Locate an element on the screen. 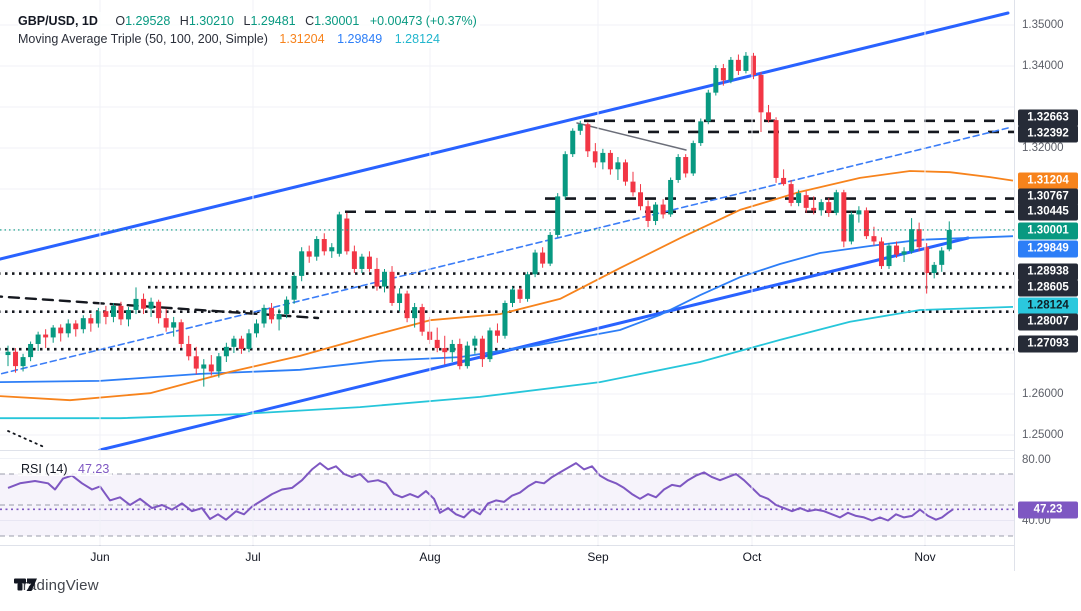 This screenshot has width=1081, height=611. tradingview-logo: TradingView is located at coordinates (56, 585).